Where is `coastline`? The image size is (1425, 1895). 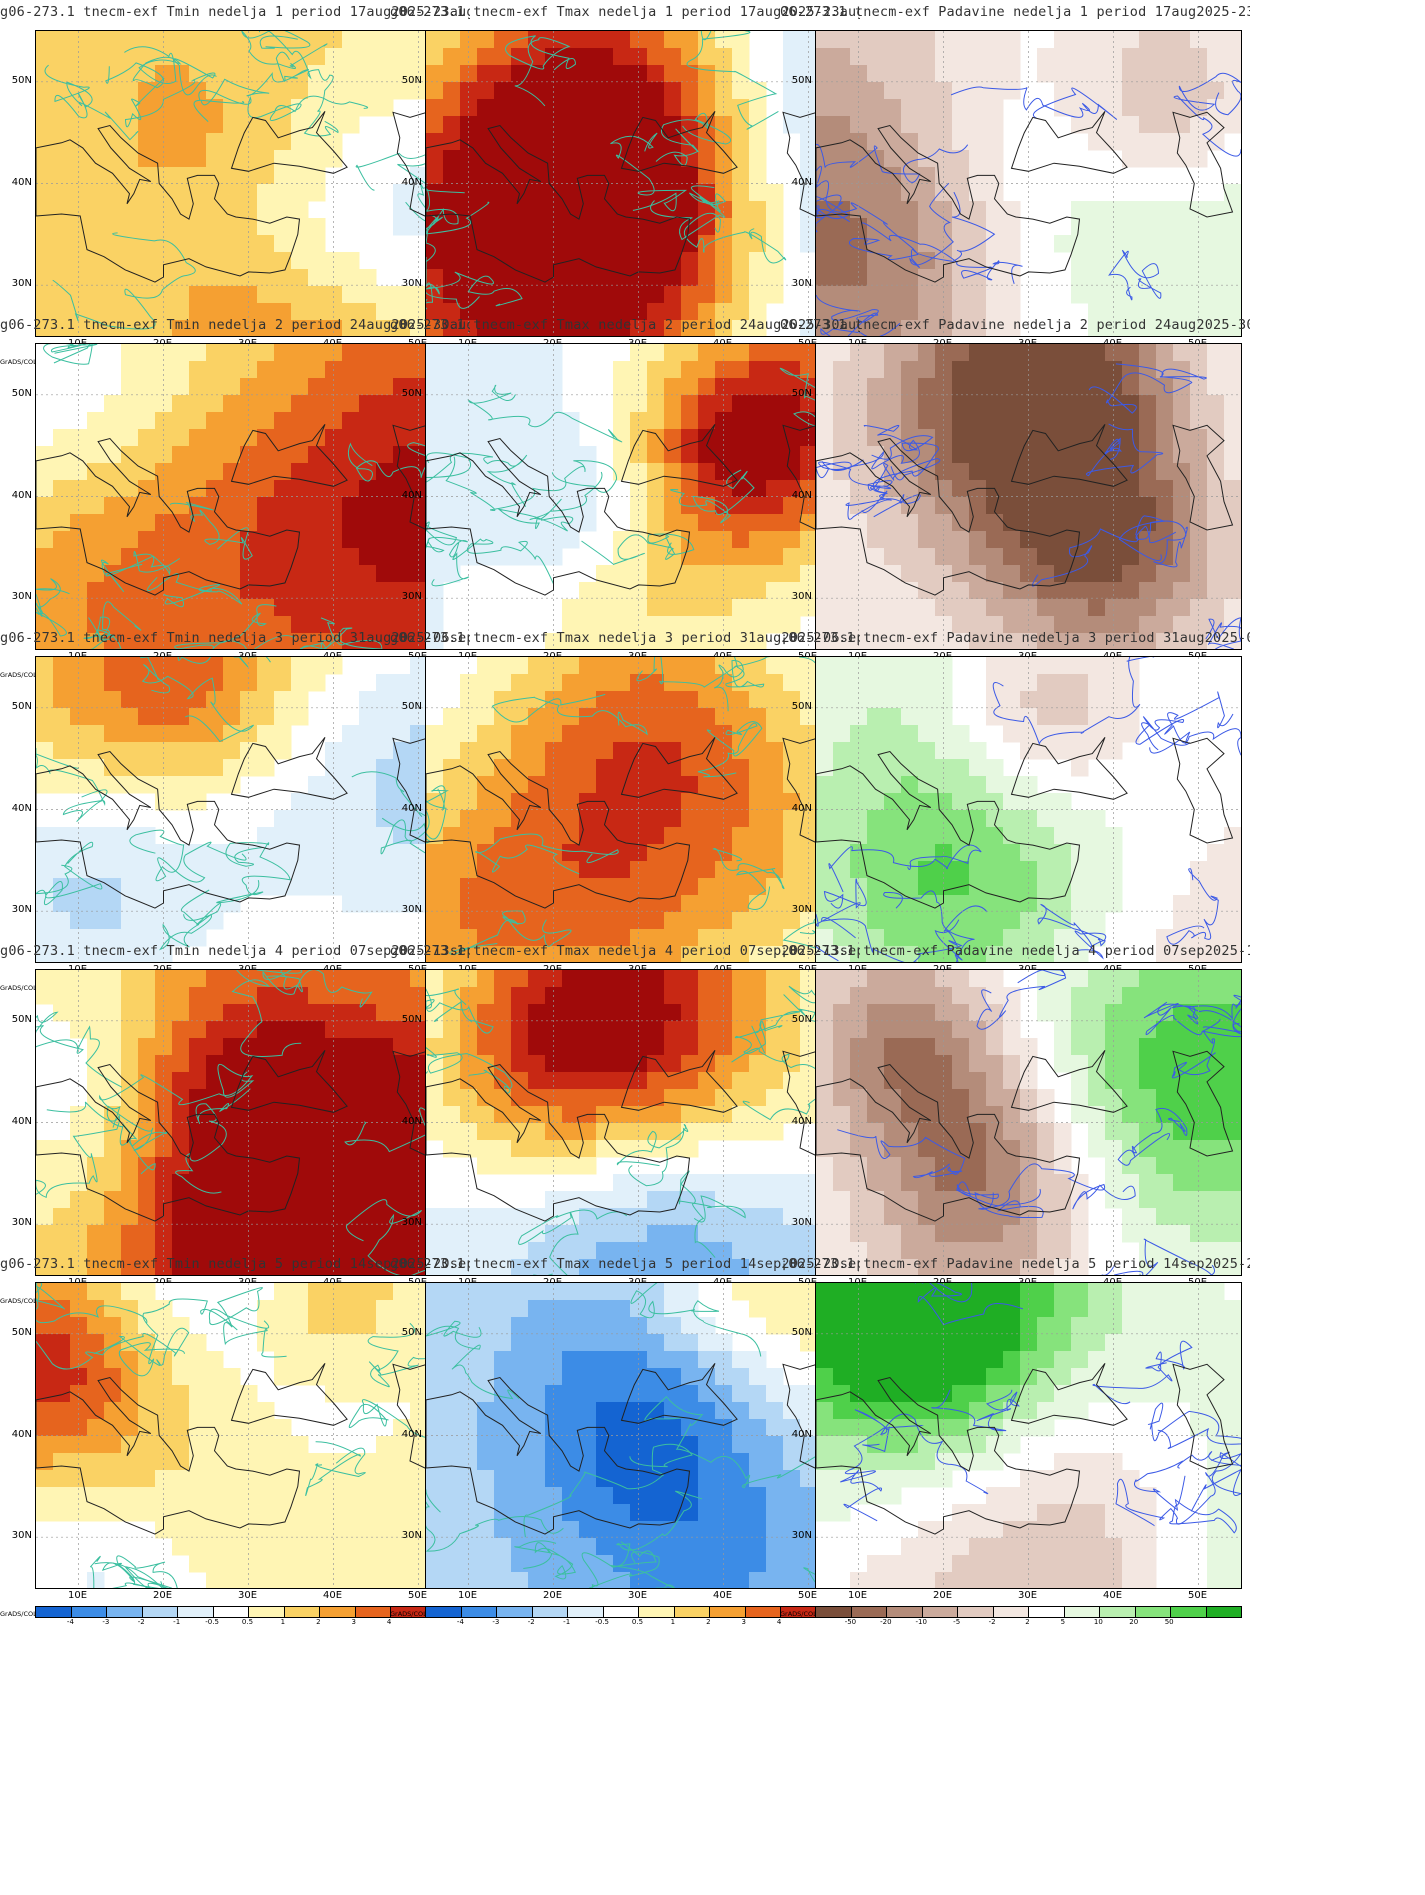 coastline is located at coordinates (948, 516).